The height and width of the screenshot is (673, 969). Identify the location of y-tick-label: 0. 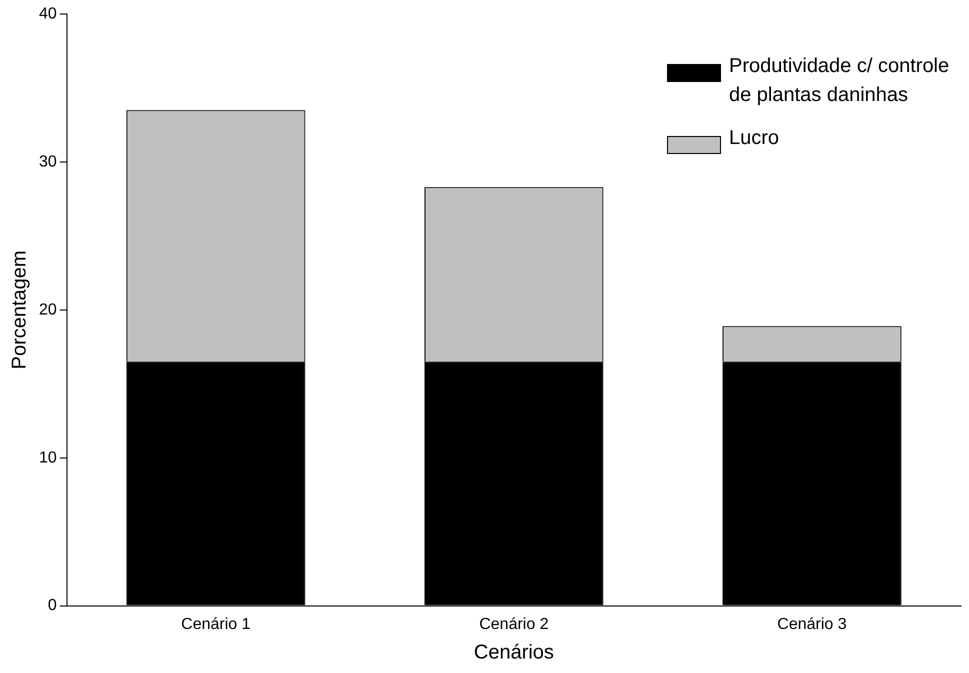
(52, 605).